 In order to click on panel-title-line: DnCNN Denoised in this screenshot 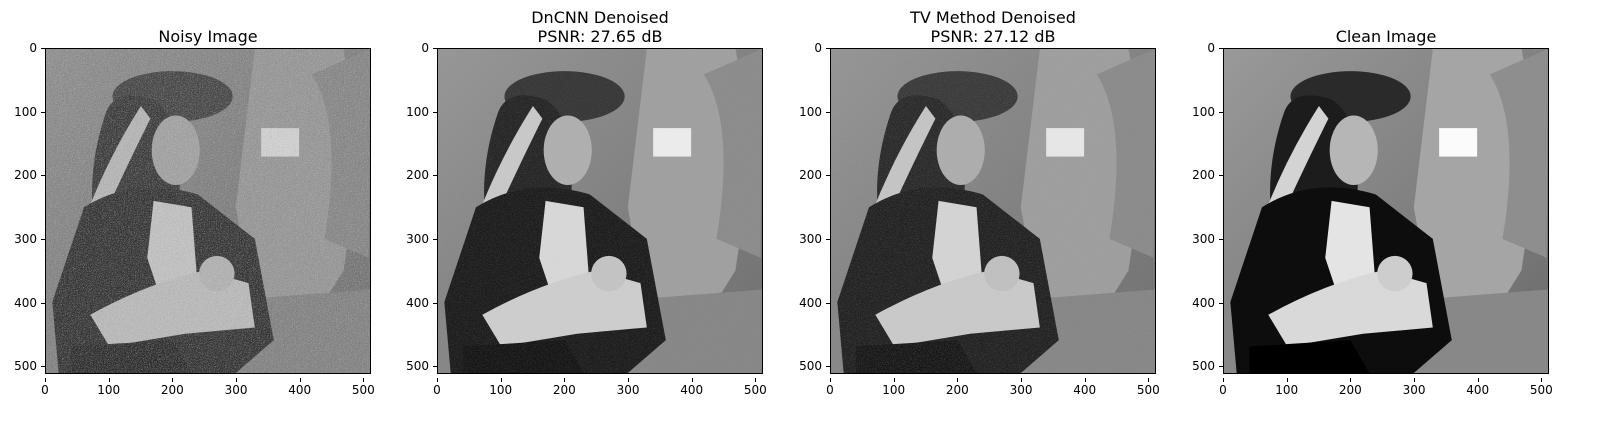, I will do `click(600, 17)`.